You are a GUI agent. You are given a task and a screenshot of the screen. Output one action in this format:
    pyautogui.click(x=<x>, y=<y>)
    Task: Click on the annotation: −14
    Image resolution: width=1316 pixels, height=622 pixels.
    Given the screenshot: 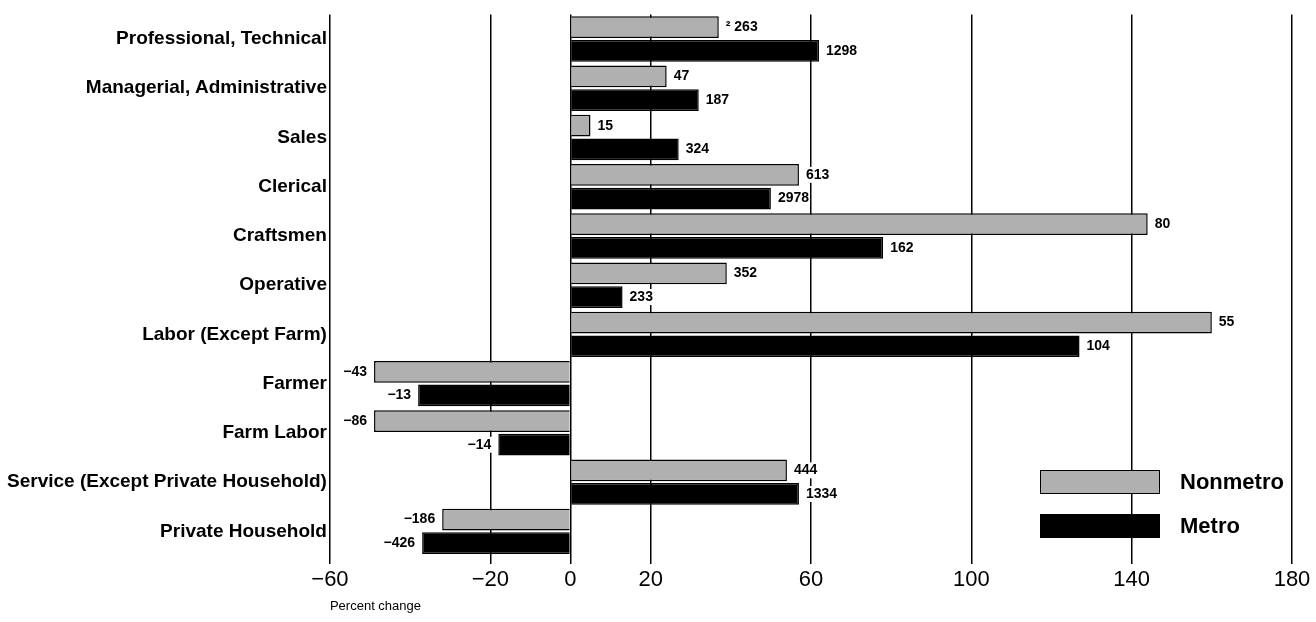 What is the action you would take?
    pyautogui.click(x=479, y=443)
    